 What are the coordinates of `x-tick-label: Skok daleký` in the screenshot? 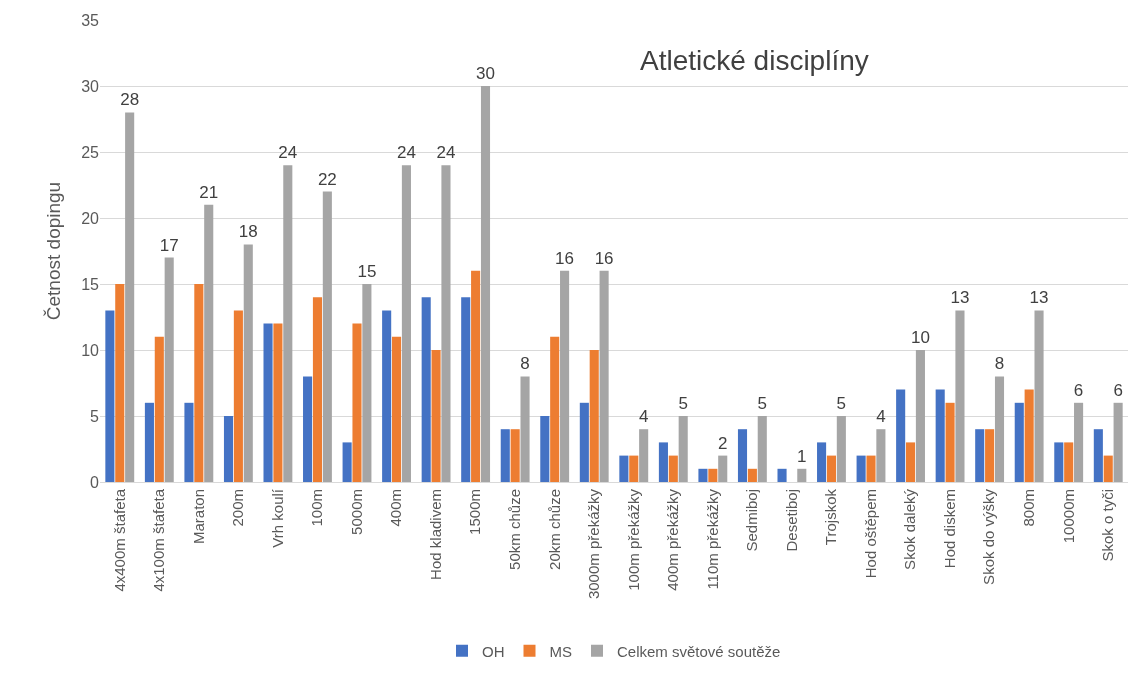 It's located at (910, 529).